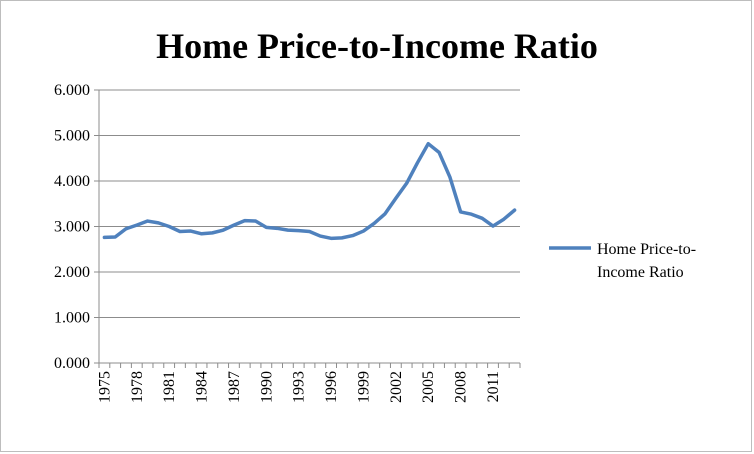 The width and height of the screenshot is (754, 454). Describe the element at coordinates (461, 387) in the screenshot. I see `x-tick-label: 2008` at that location.